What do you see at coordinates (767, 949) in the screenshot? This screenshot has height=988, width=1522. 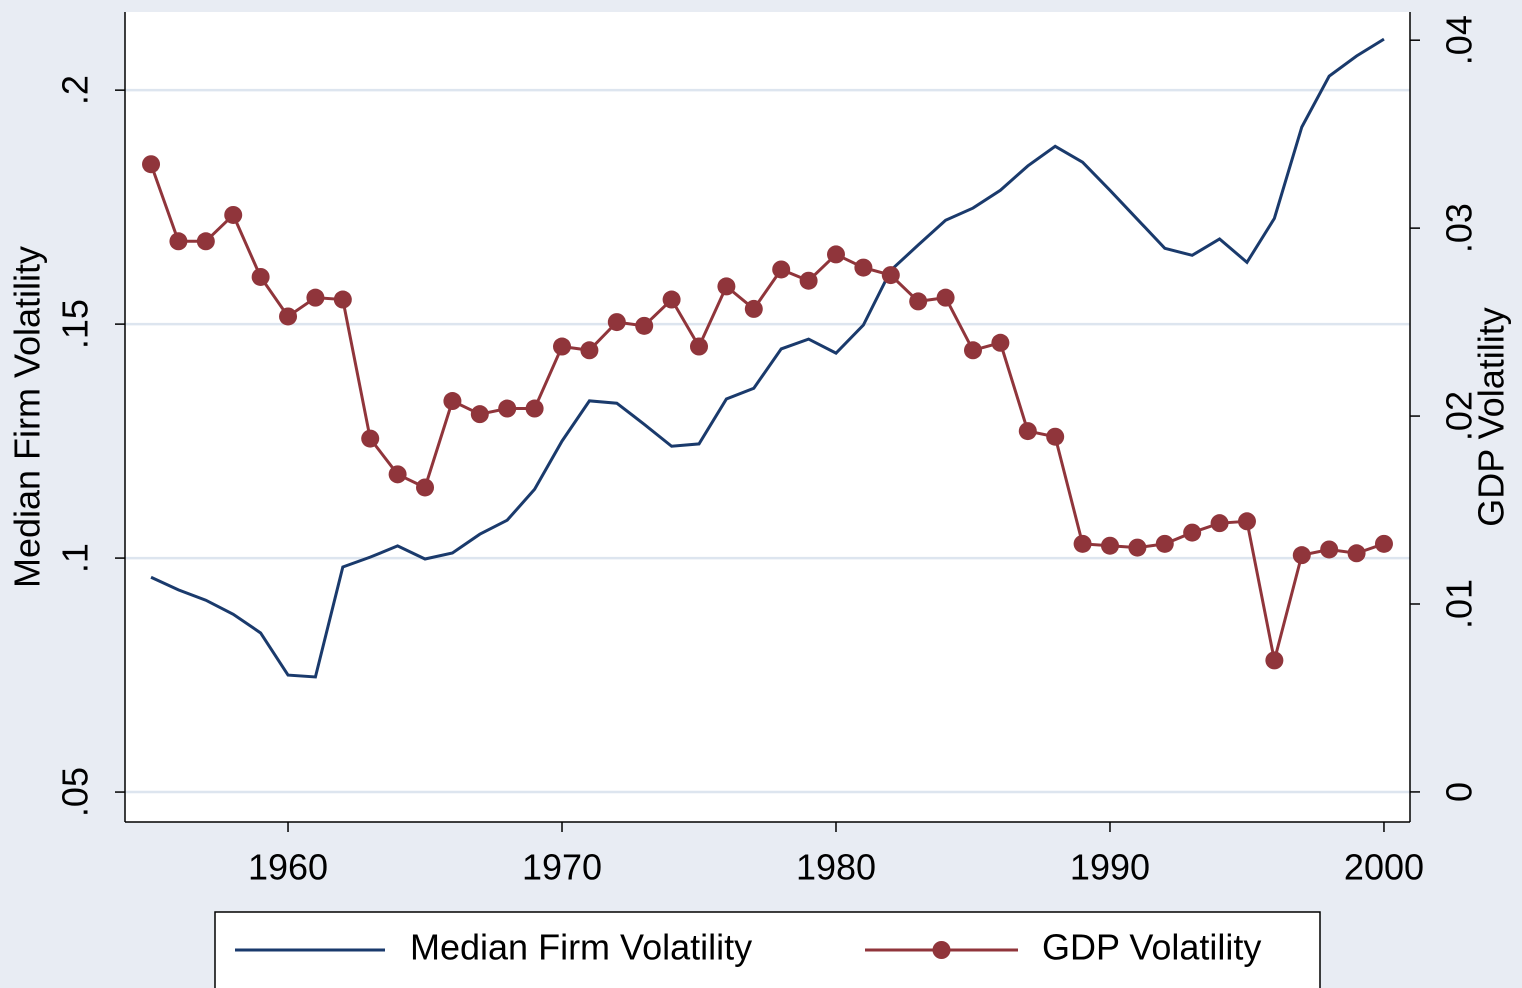 I see `legend-box` at bounding box center [767, 949].